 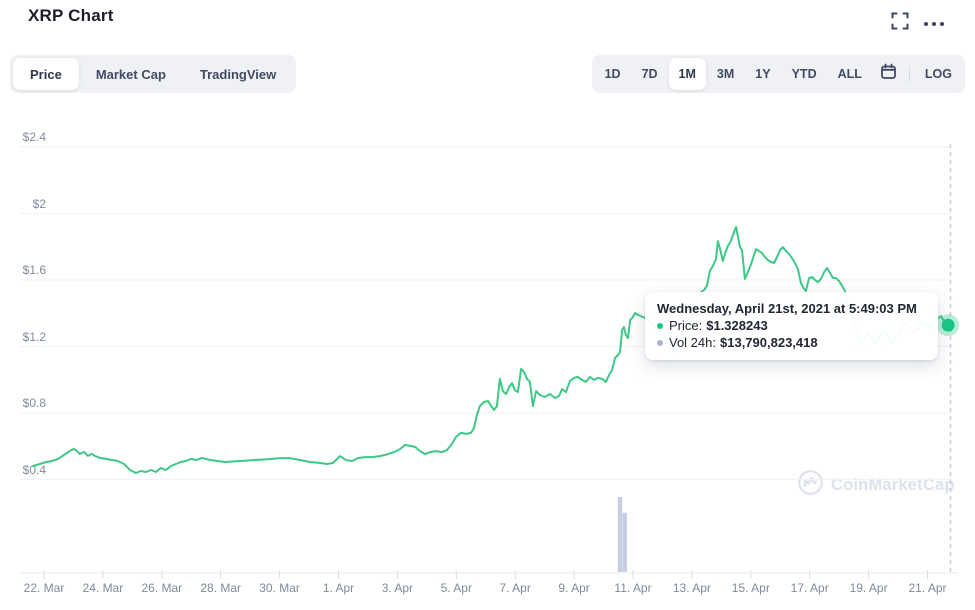 What do you see at coordinates (633, 588) in the screenshot?
I see `x-axis-label: 11. Apr` at bounding box center [633, 588].